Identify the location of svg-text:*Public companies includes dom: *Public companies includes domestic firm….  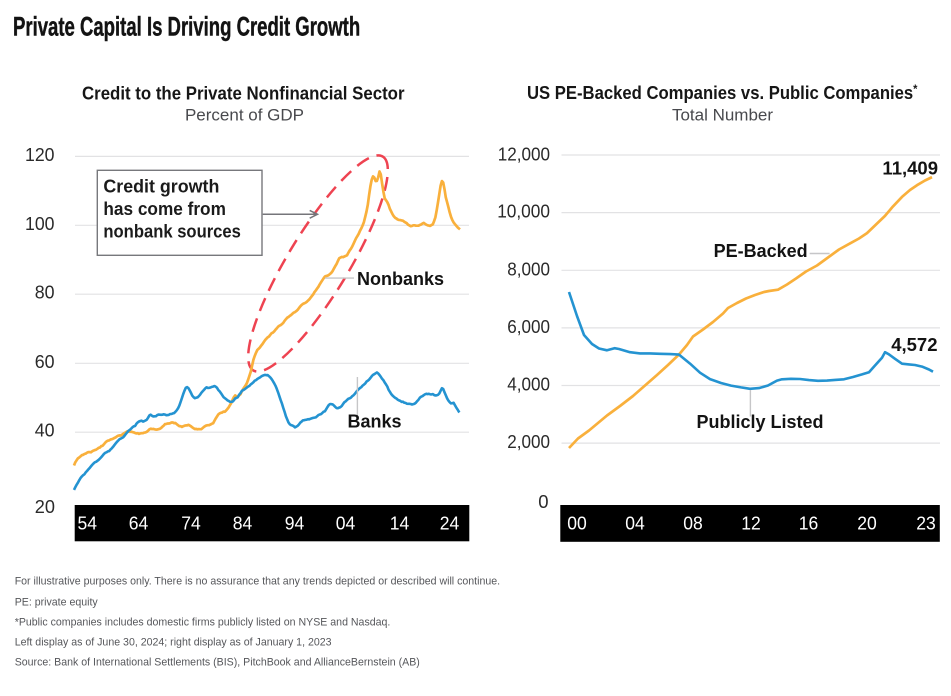
(203, 622).